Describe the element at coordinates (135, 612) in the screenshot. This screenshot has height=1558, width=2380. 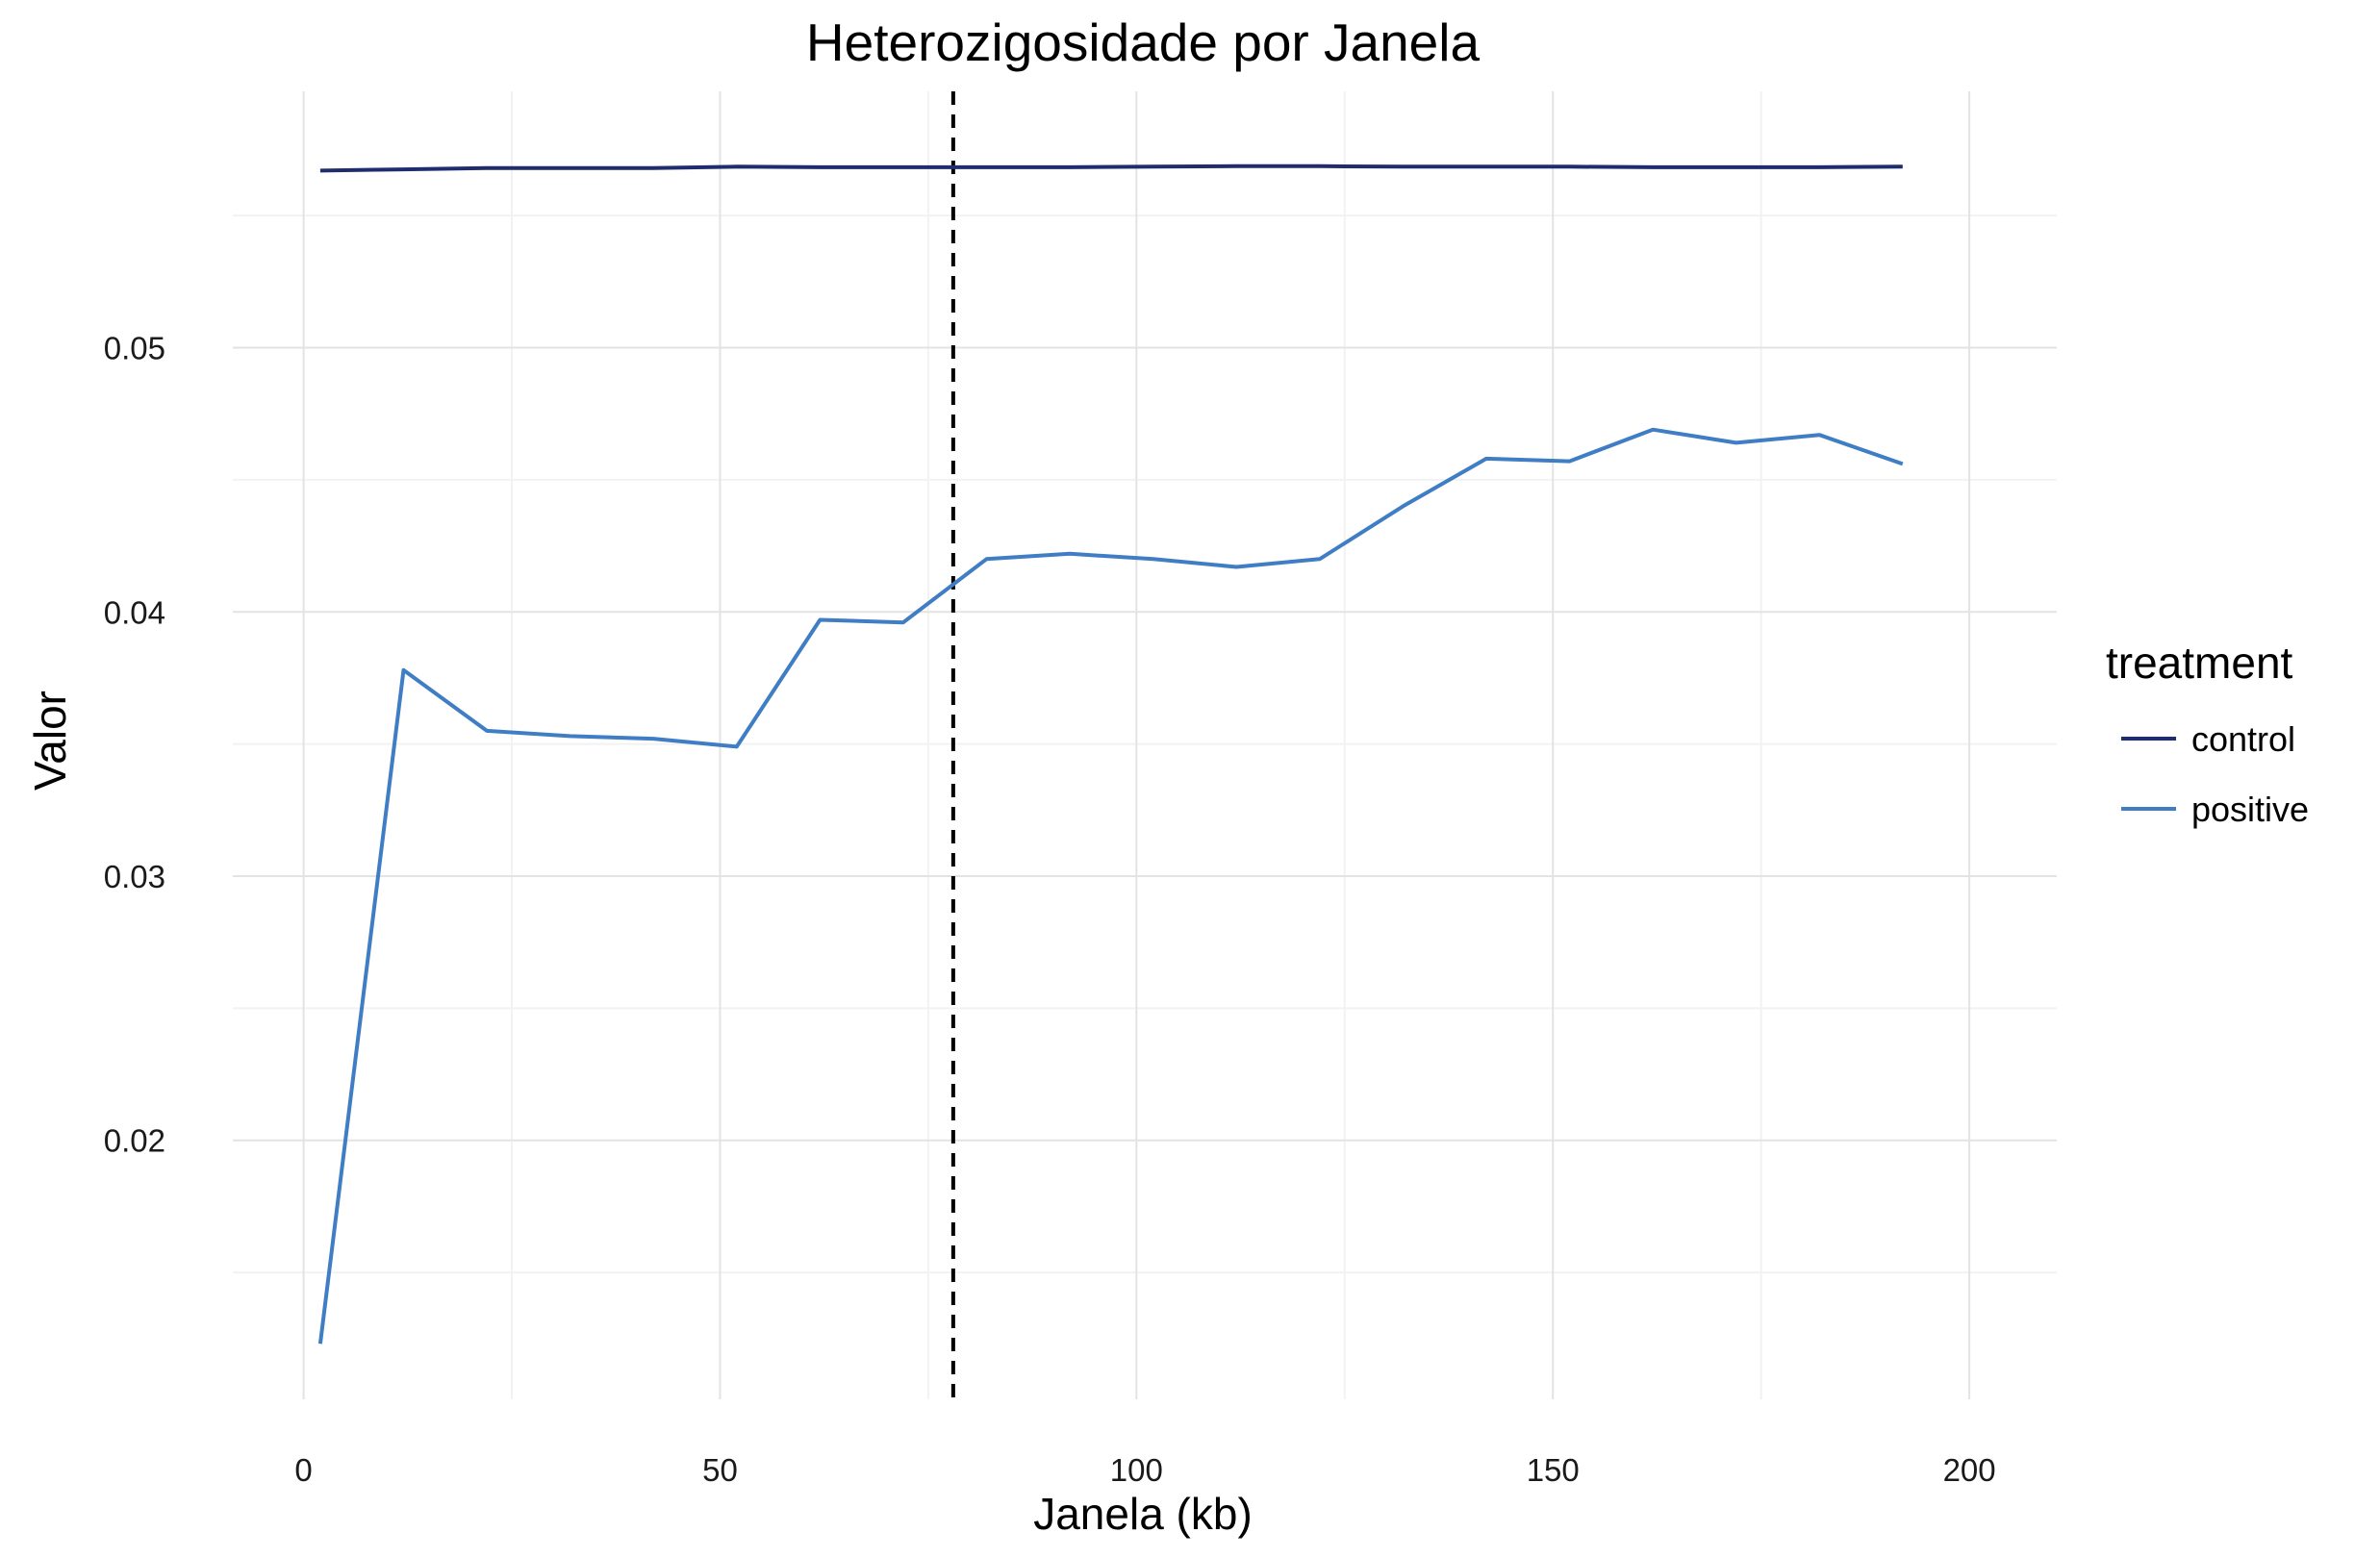
I see `y-tick-label: 0.04` at that location.